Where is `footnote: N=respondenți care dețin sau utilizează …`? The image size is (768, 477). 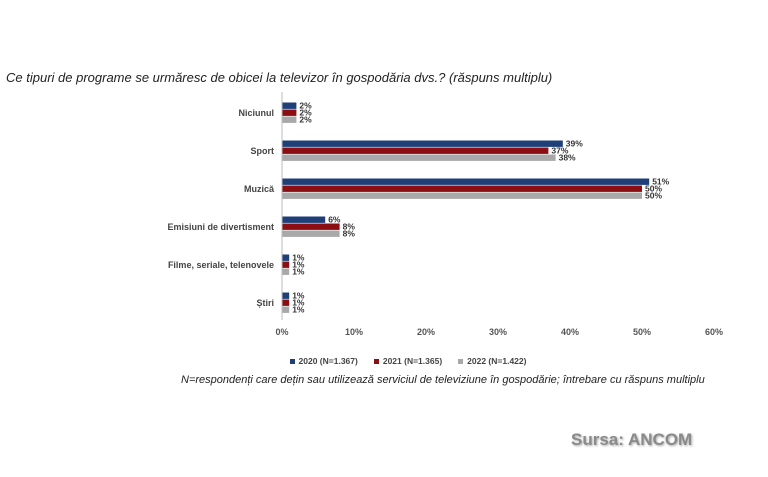 footnote: N=respondenți care dețin sau utilizează … is located at coordinates (443, 380).